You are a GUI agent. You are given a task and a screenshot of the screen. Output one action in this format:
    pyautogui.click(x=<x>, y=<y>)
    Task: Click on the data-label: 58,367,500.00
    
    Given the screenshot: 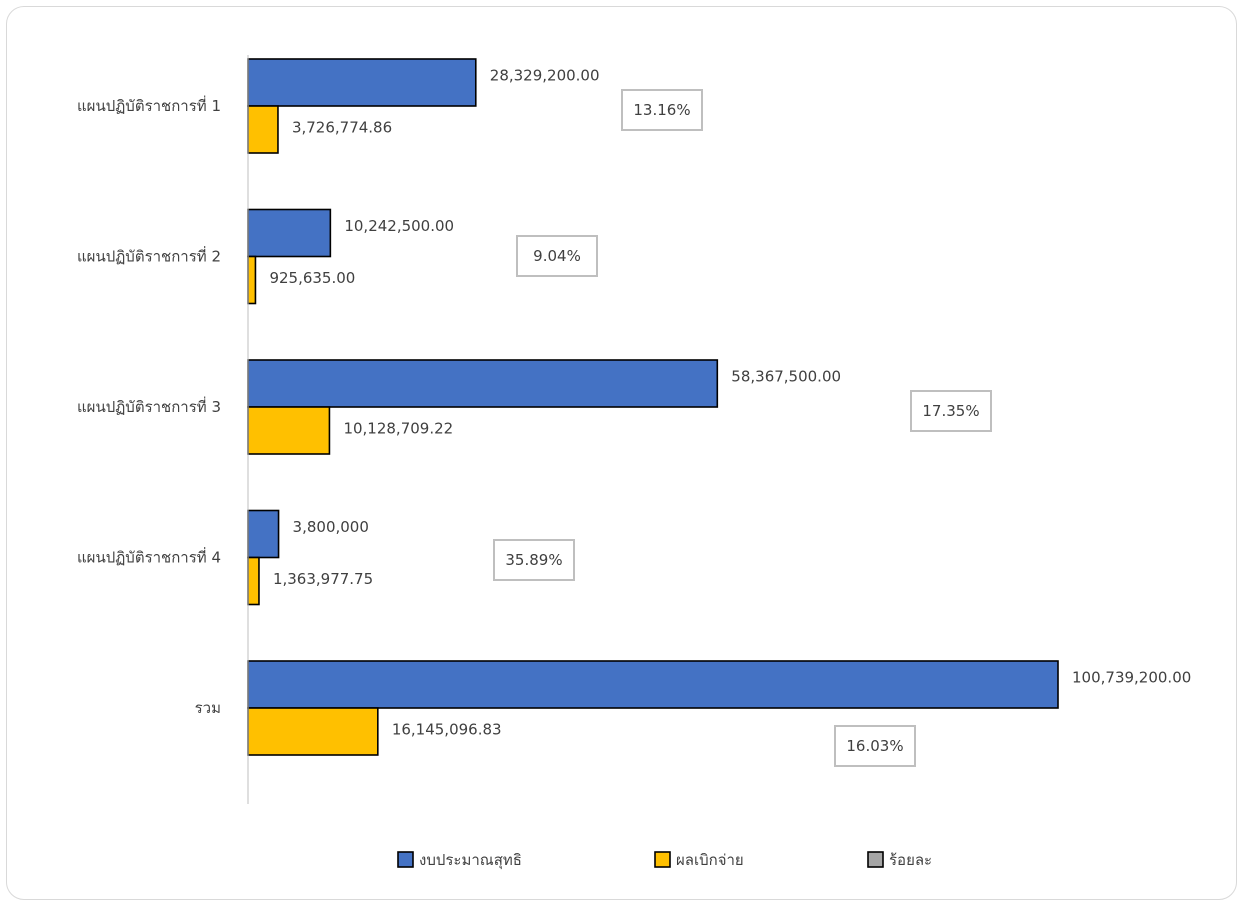 What is the action you would take?
    pyautogui.click(x=786, y=377)
    